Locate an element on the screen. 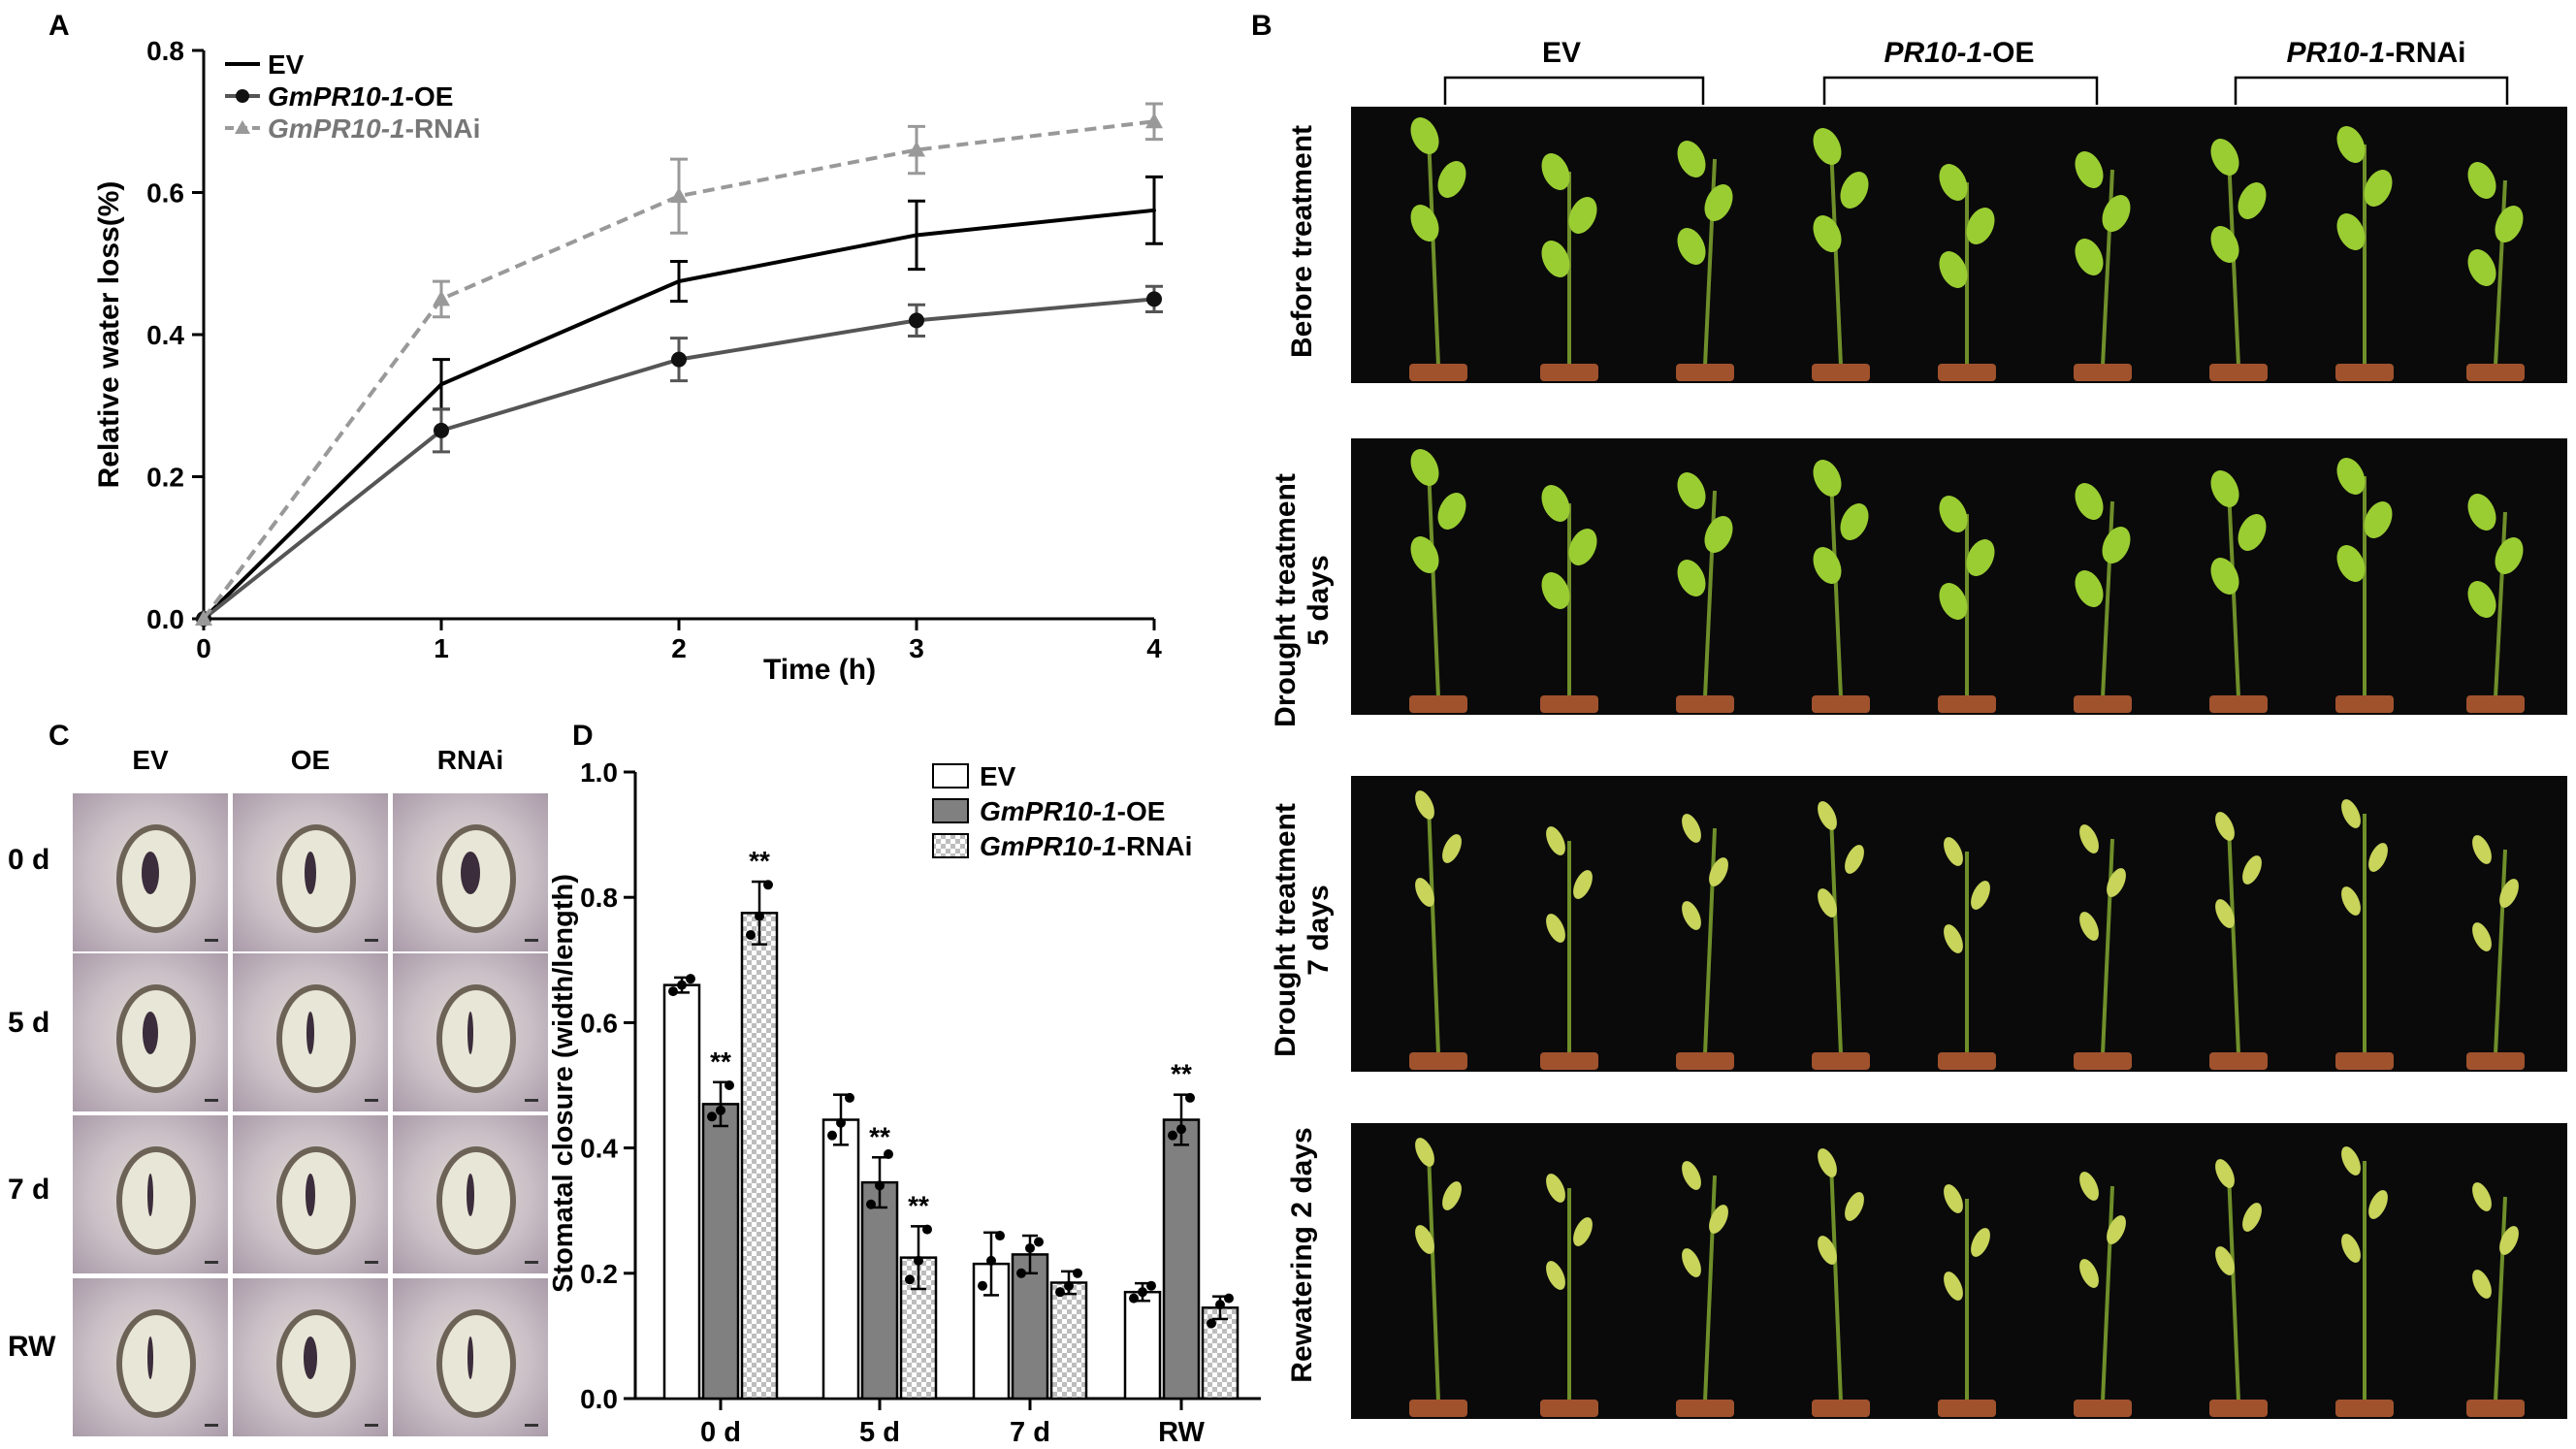 The width and height of the screenshot is (2576, 1449). row-label-drought-7: Drought treatment 7 days is located at coordinates (1302, 930).